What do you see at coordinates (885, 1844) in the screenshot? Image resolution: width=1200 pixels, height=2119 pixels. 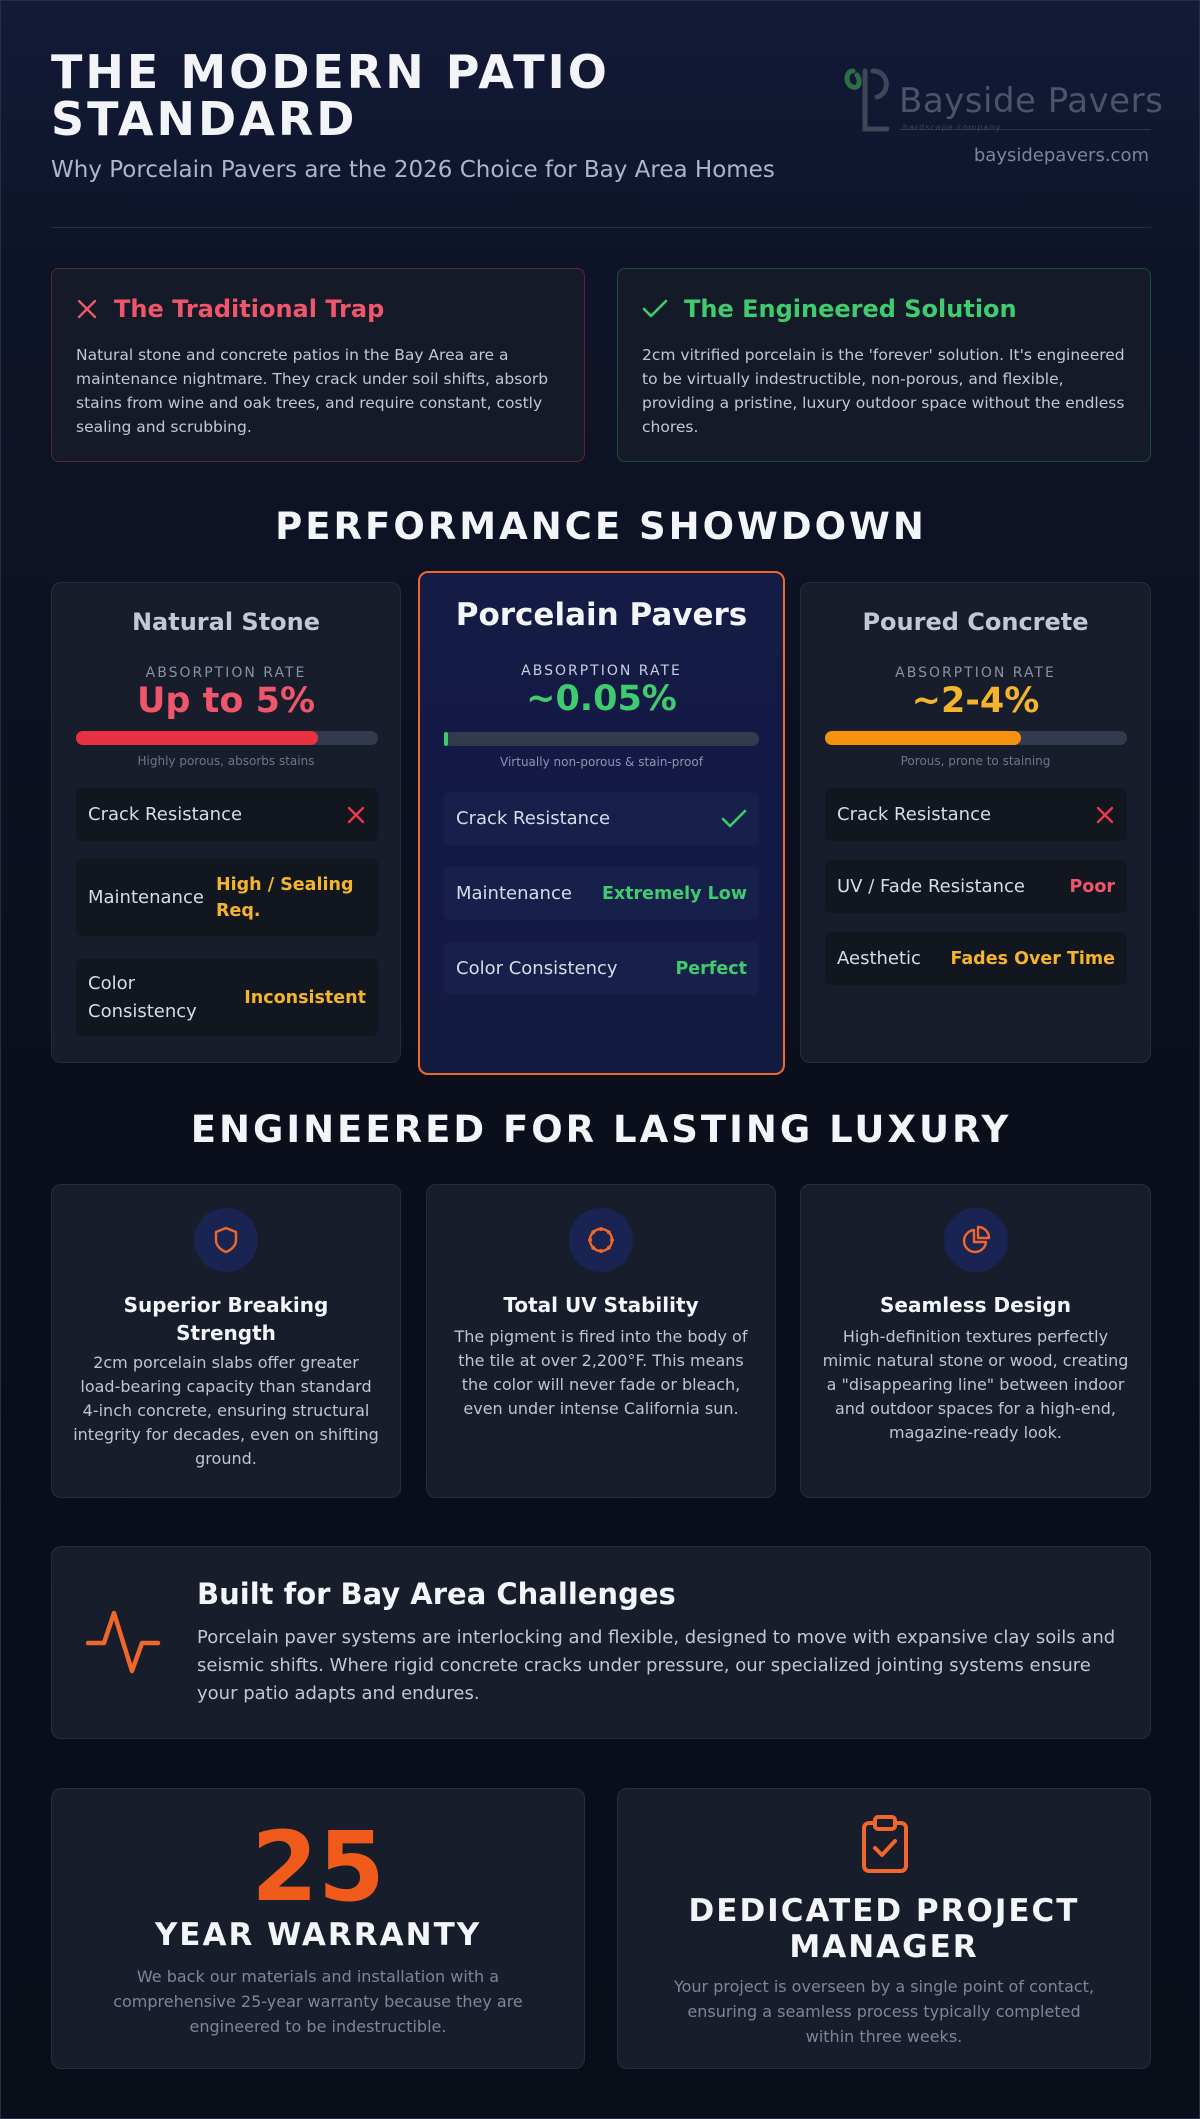 I see `clipboard-check-icon` at bounding box center [885, 1844].